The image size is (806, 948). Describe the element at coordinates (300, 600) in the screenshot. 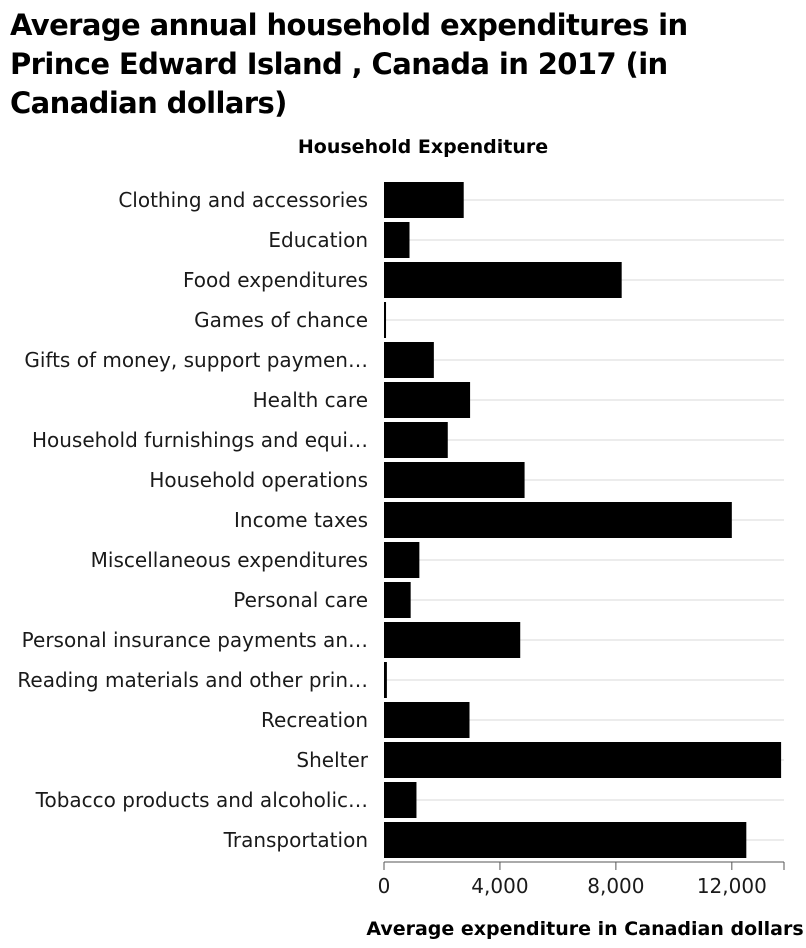

I see `category-label: Personal care` at that location.